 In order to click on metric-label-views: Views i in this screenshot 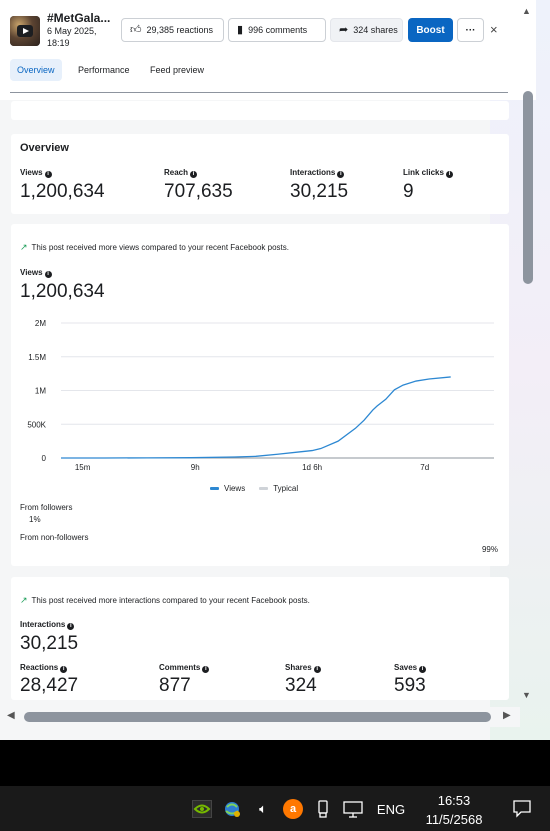, I will do `click(36, 173)`.